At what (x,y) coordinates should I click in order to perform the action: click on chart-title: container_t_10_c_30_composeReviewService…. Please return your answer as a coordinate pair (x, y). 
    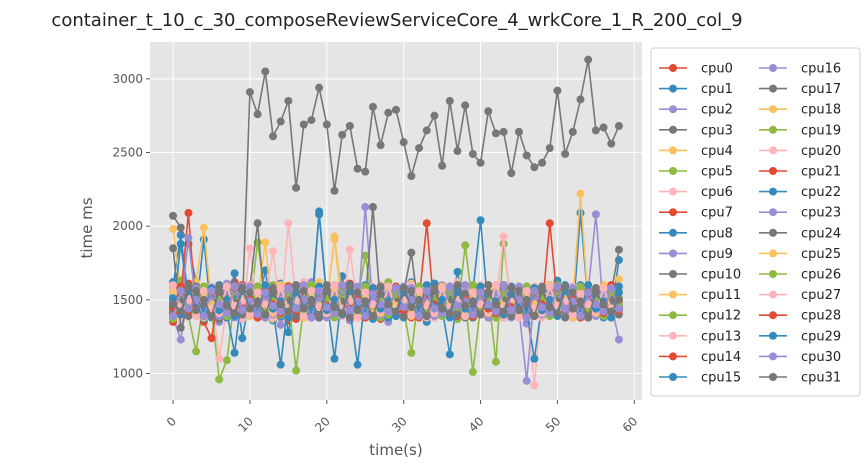
    Looking at the image, I should click on (396, 20).